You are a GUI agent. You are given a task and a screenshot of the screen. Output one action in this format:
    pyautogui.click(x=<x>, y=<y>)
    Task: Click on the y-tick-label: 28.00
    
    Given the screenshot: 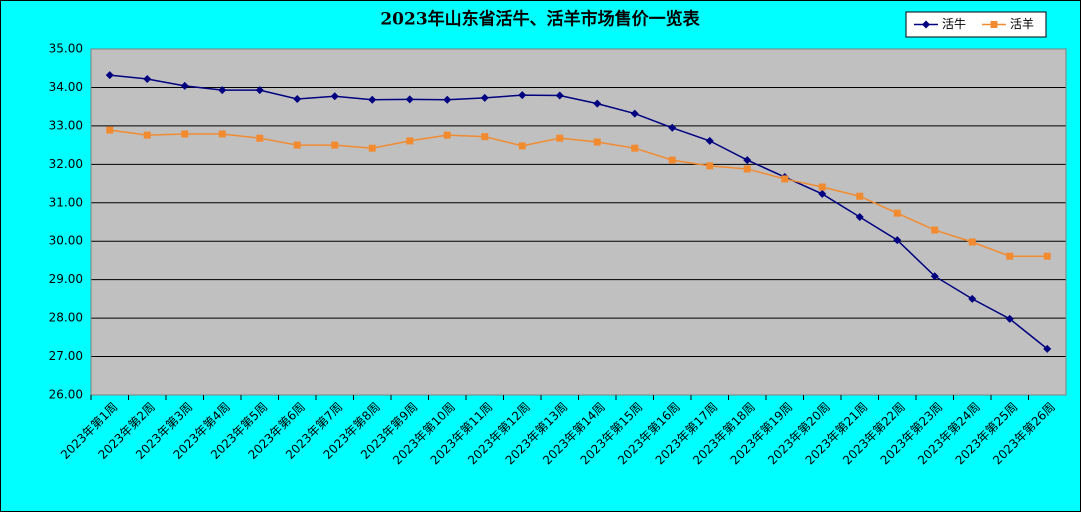 What is the action you would take?
    pyautogui.click(x=66, y=318)
    